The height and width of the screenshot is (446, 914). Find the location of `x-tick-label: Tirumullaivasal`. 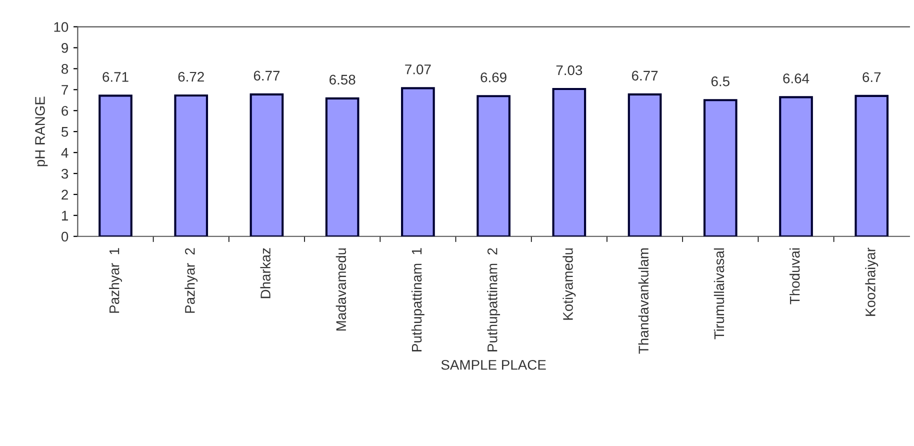

x-tick-label: Tirumullaivasal is located at coordinates (719, 294).